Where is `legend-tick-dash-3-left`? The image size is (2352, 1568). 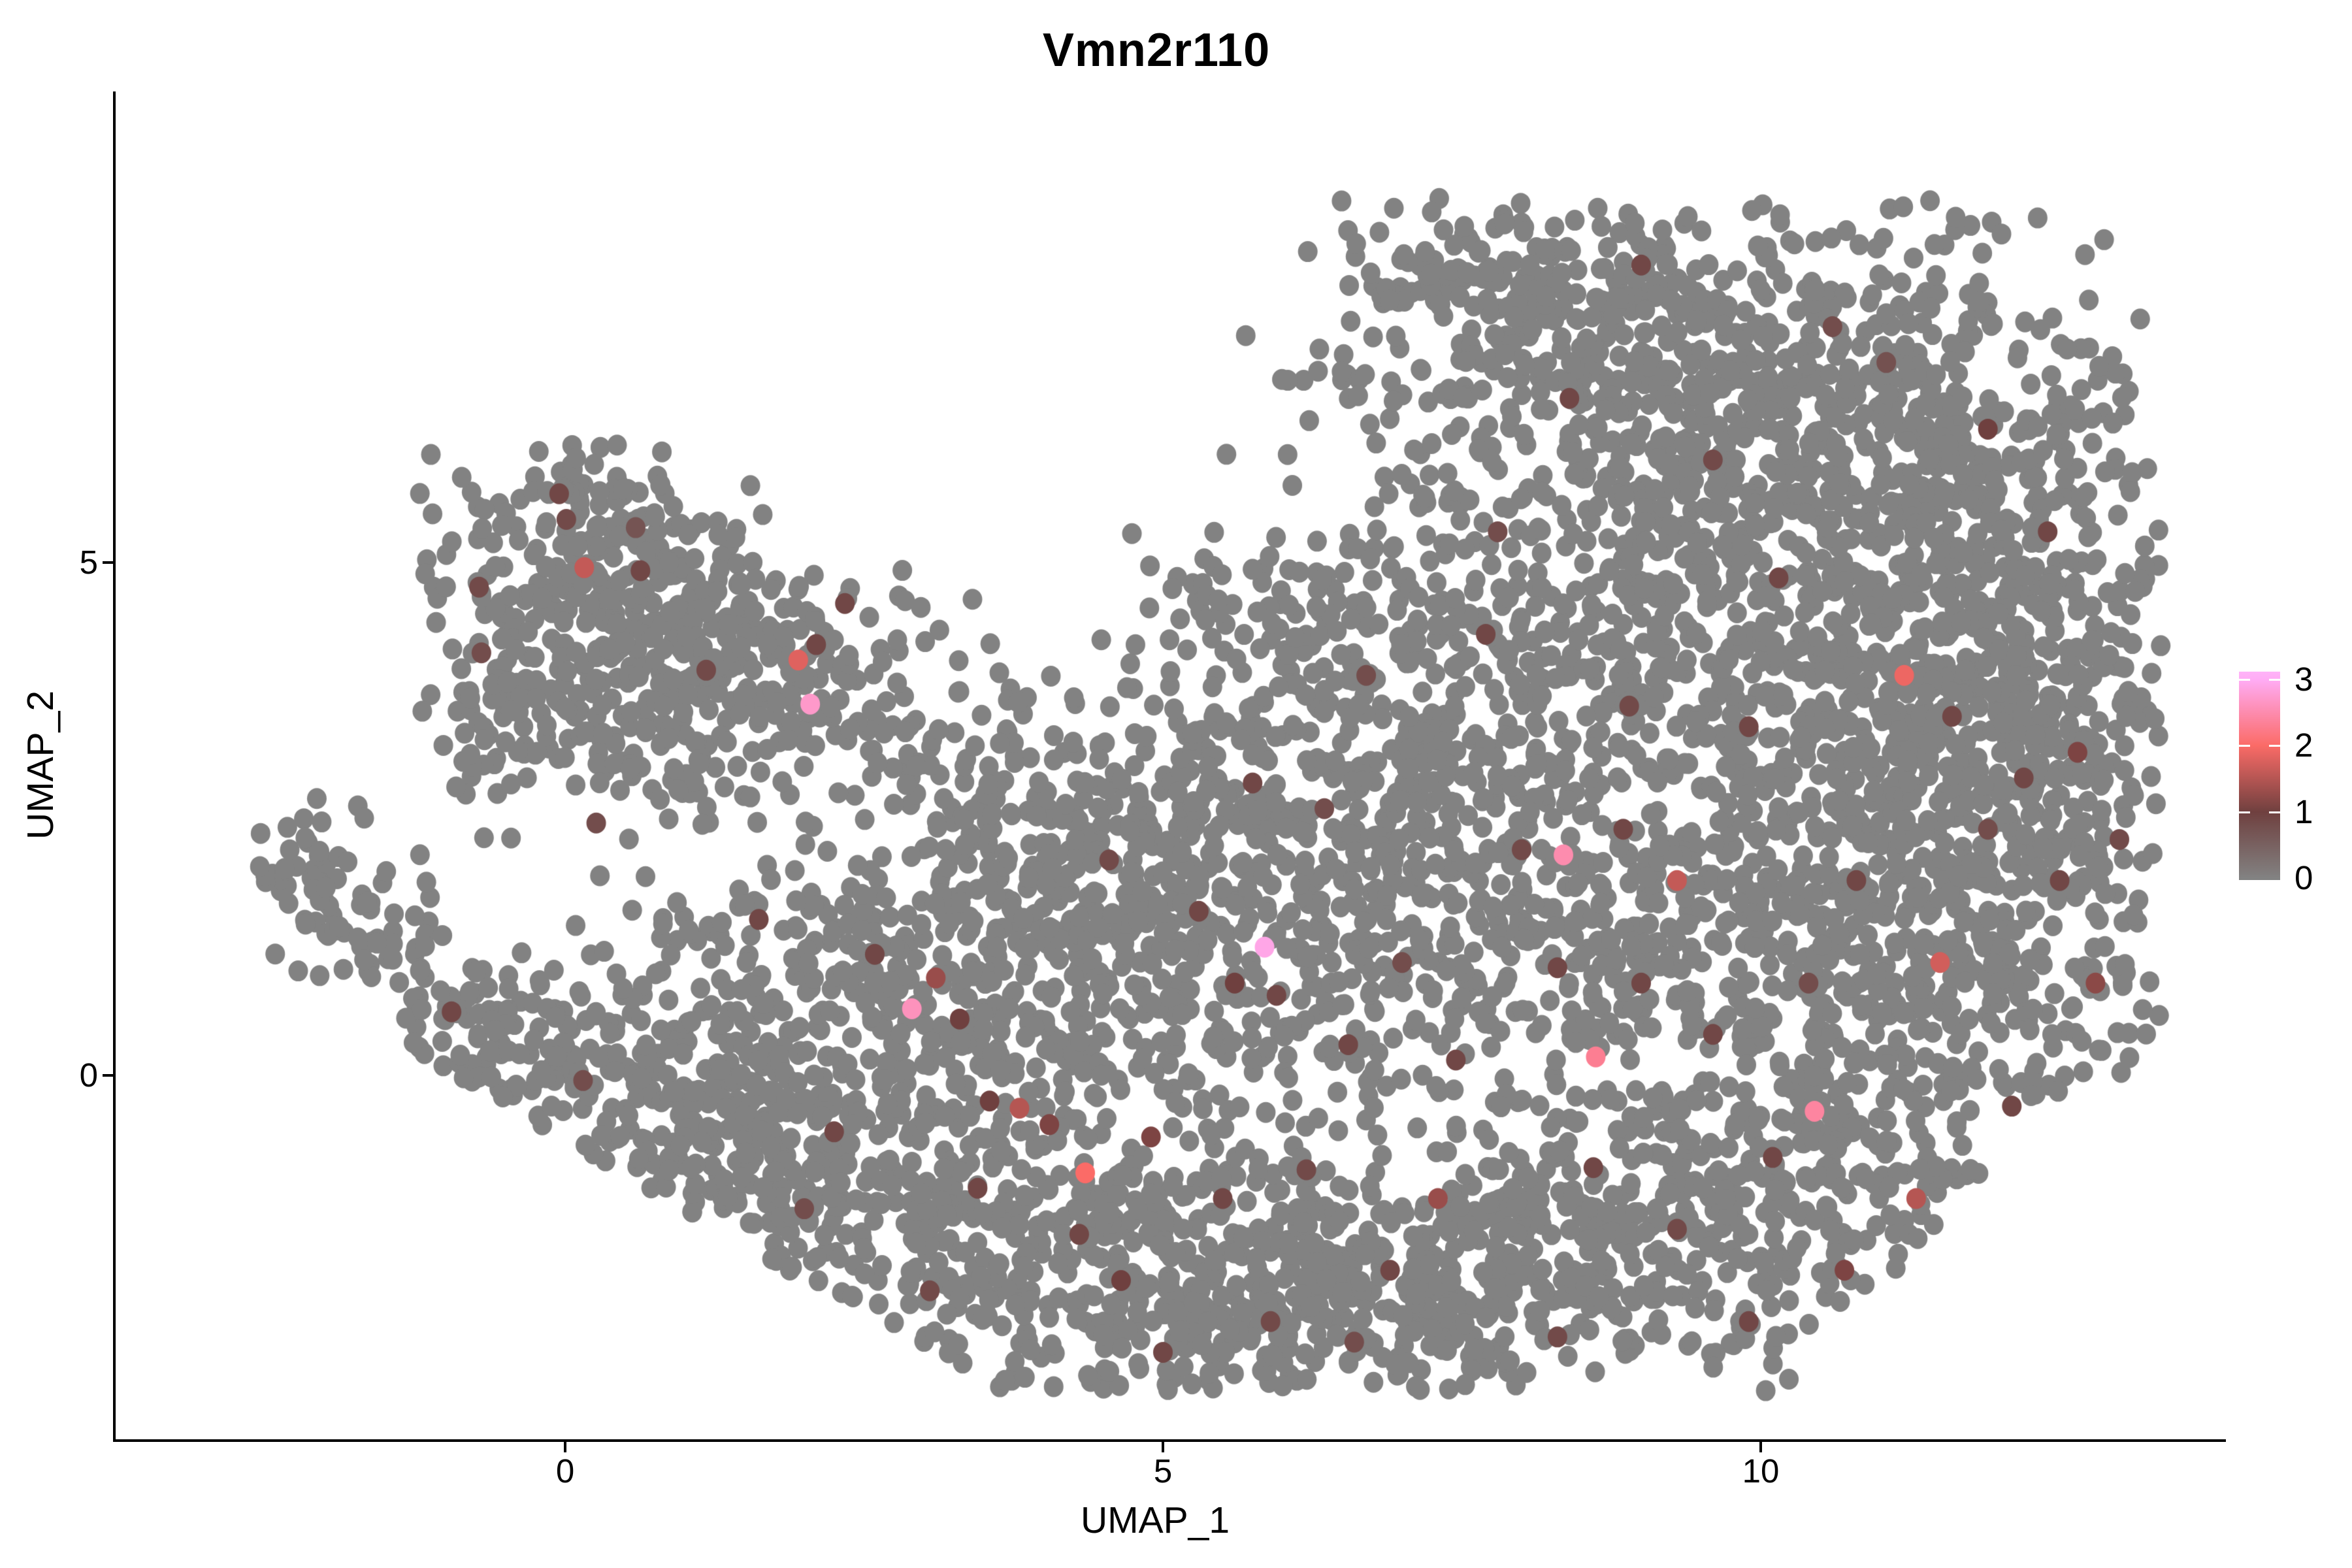
legend-tick-dash-3-left is located at coordinates (2244, 680).